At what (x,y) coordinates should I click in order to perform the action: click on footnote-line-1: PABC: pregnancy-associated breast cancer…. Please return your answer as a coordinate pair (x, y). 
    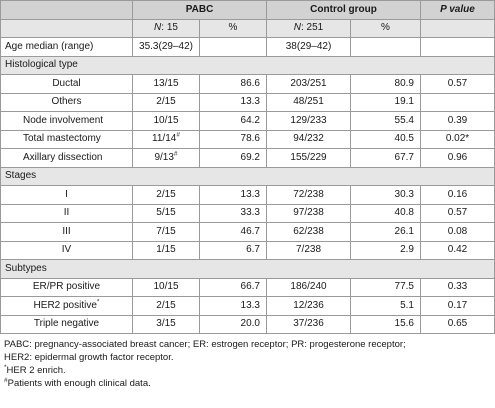
    Looking at the image, I should click on (205, 344).